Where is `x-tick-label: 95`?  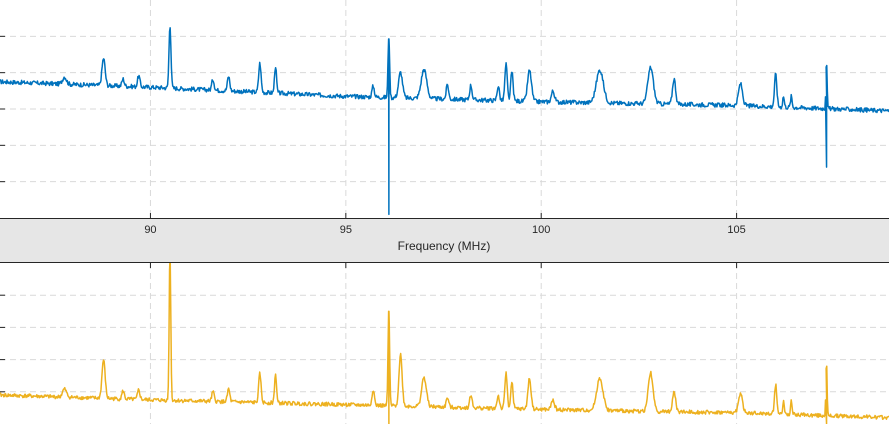 x-tick-label: 95 is located at coordinates (345, 230).